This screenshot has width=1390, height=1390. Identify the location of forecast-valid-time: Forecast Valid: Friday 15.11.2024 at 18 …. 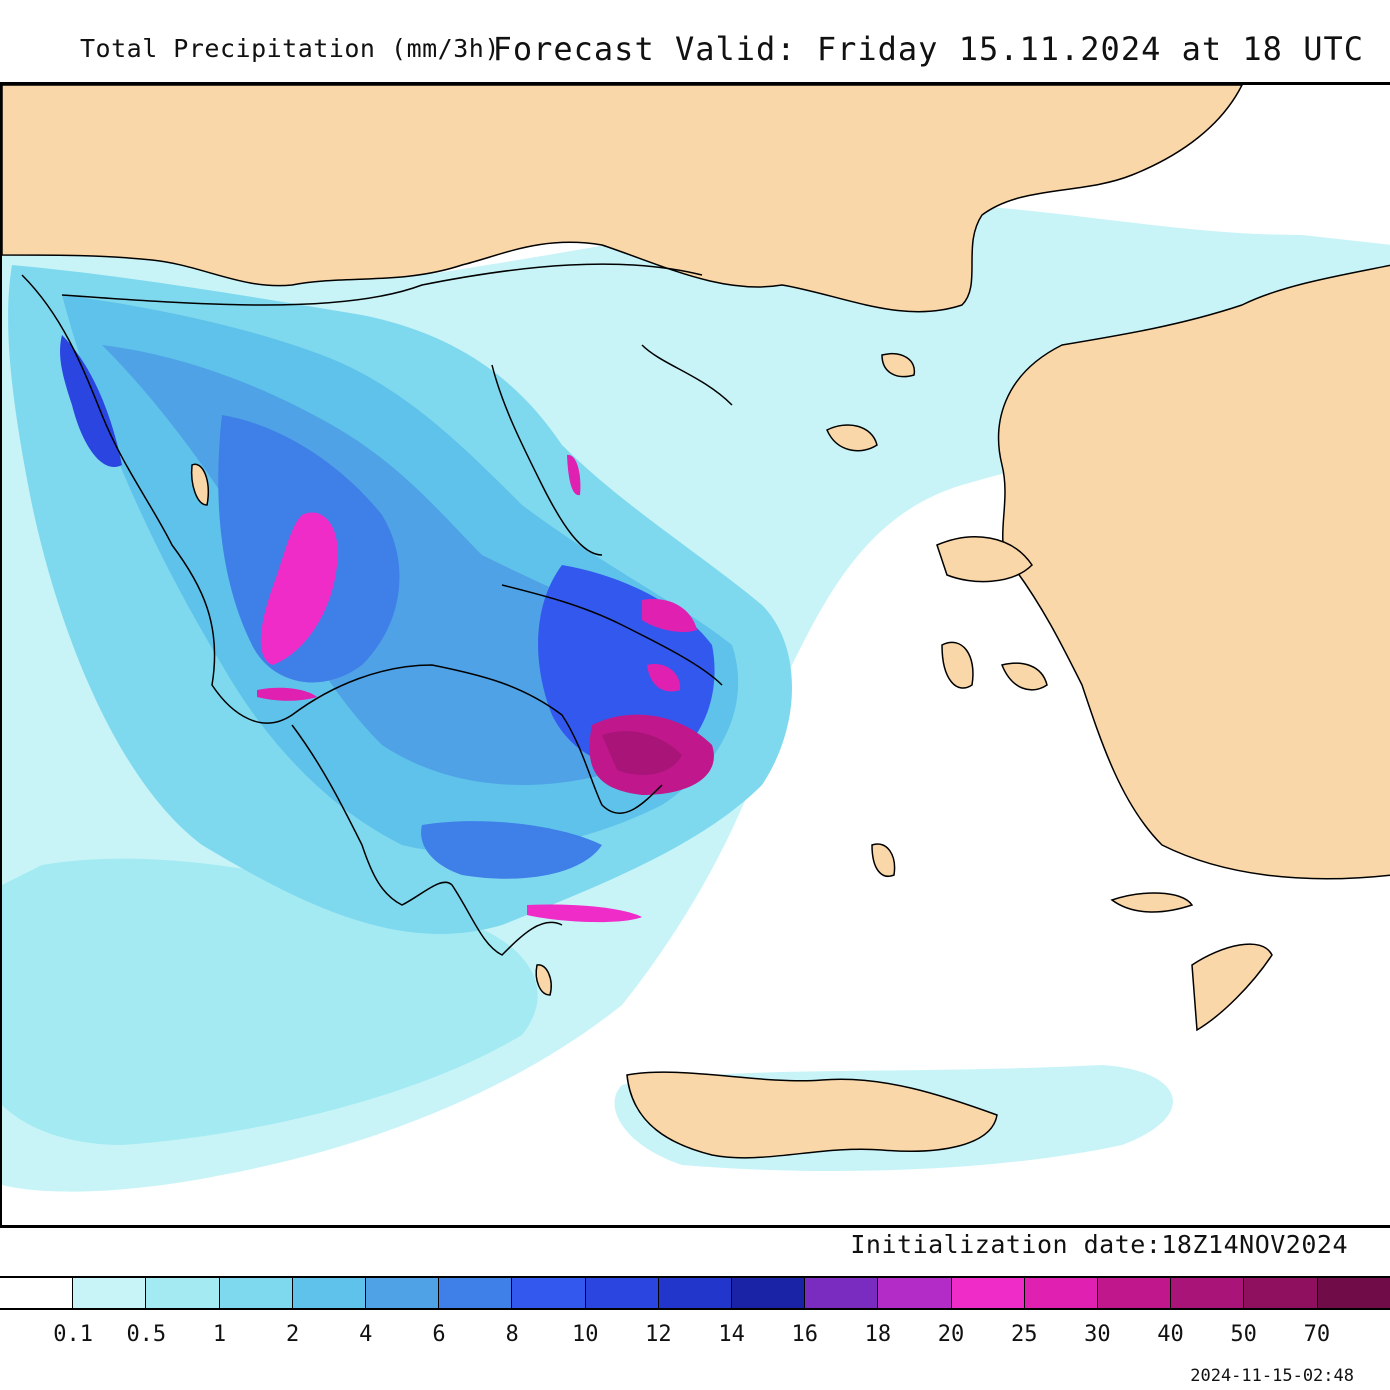
(928, 49).